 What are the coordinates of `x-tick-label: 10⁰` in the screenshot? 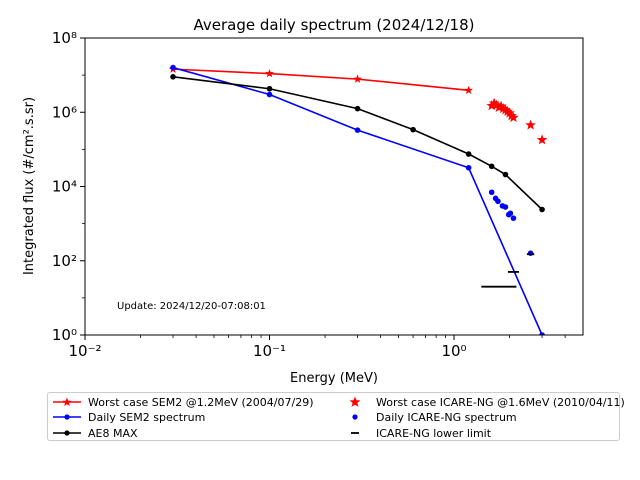 It's located at (453, 351).